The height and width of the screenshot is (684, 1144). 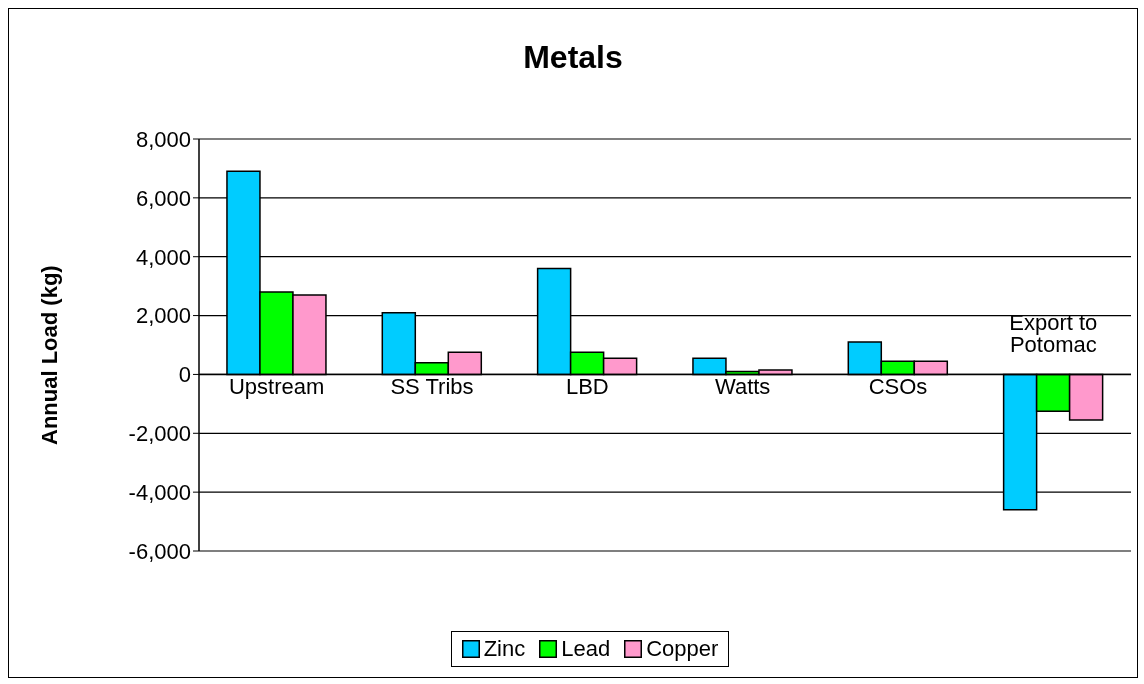 What do you see at coordinates (898, 387) in the screenshot?
I see `x-tick-label: CSOs` at bounding box center [898, 387].